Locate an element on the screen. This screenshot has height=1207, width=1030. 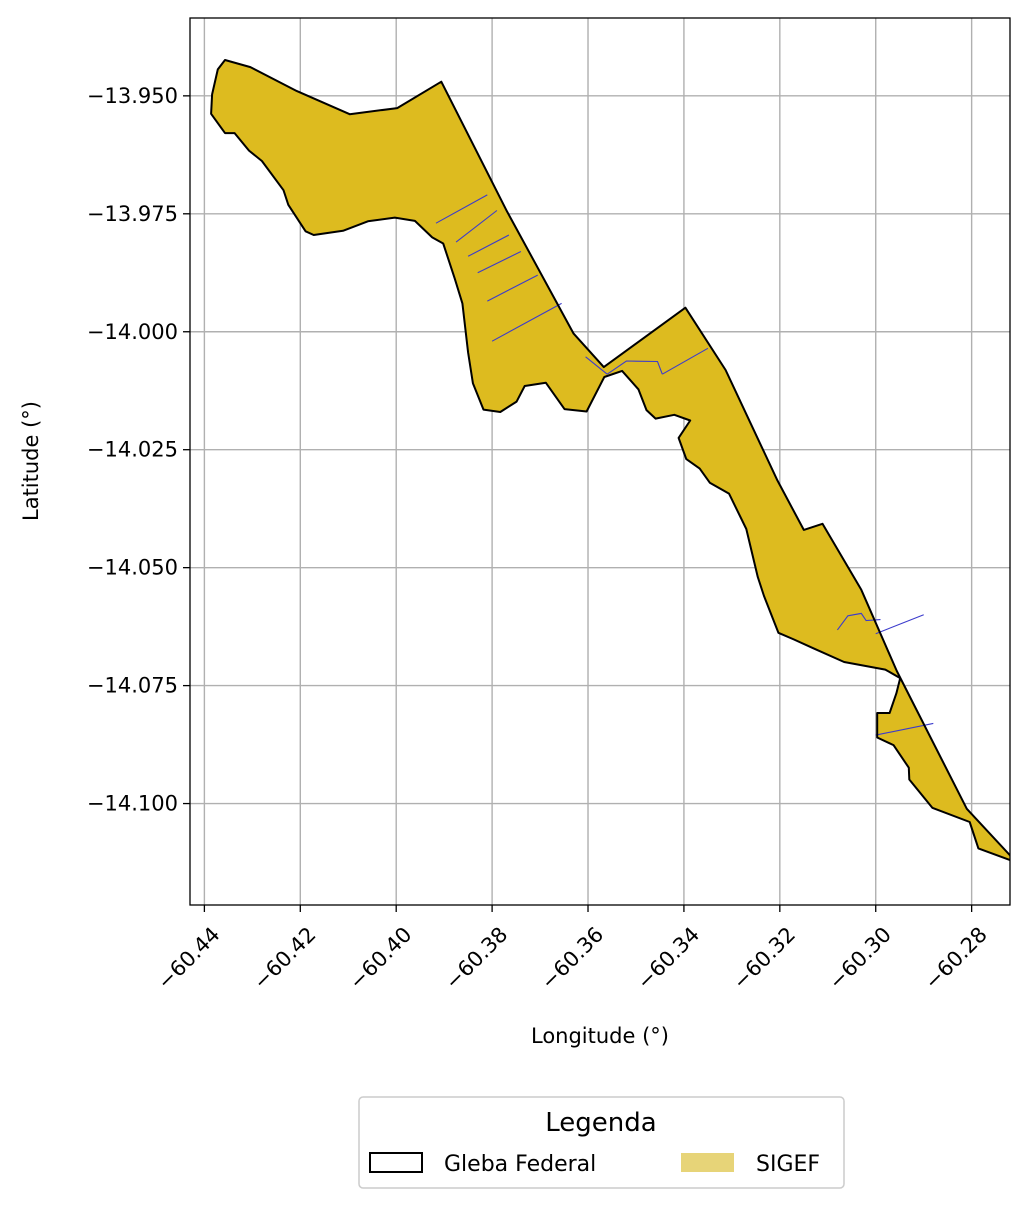
y-tick-label: −14.050 is located at coordinates (132, 568).